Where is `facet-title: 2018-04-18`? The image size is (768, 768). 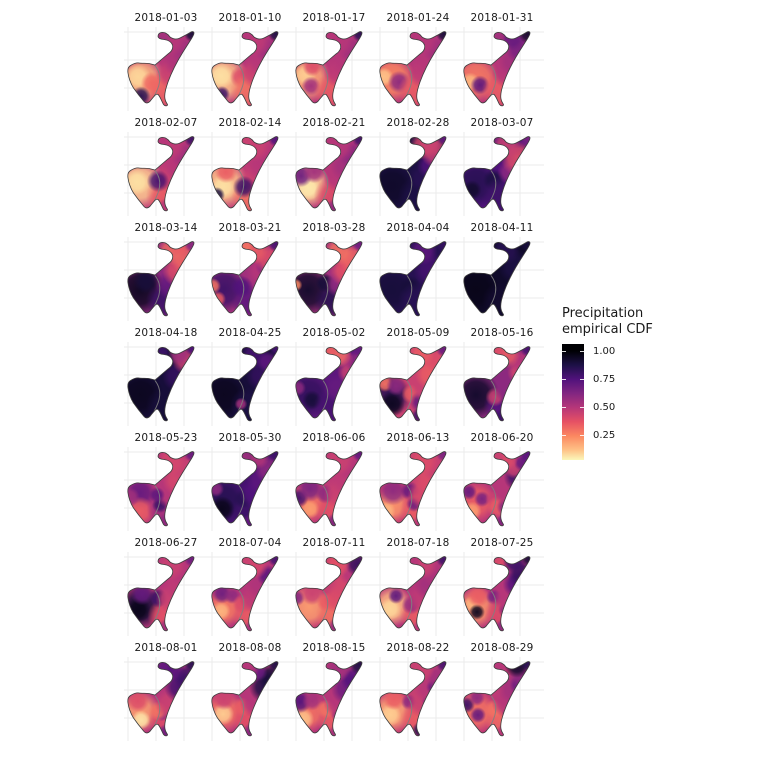 facet-title: 2018-04-18 is located at coordinates (166, 333).